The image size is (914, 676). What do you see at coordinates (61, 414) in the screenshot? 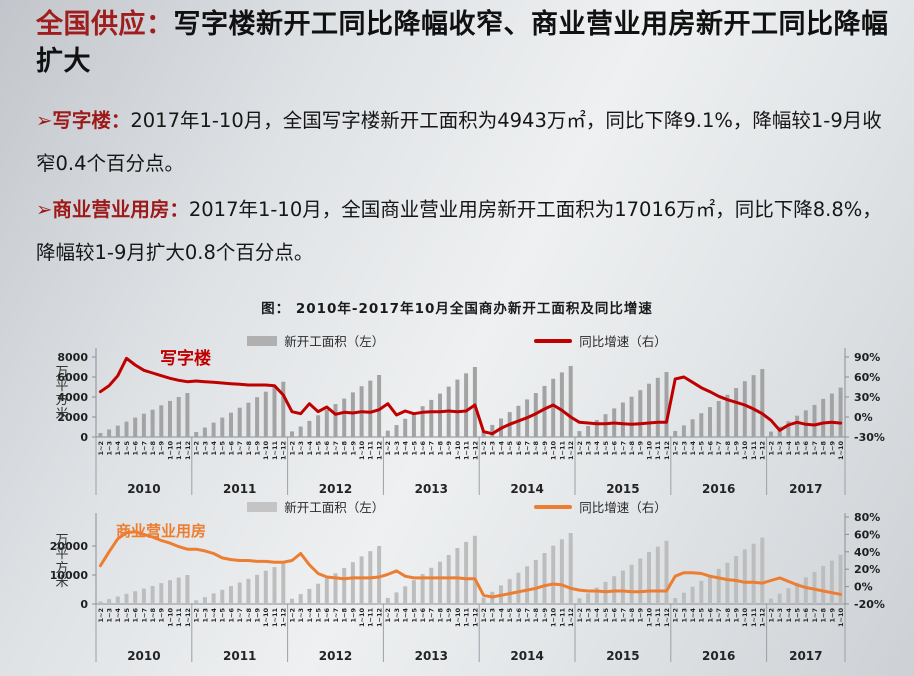
I see `svg-text: 米` at bounding box center [61, 414].